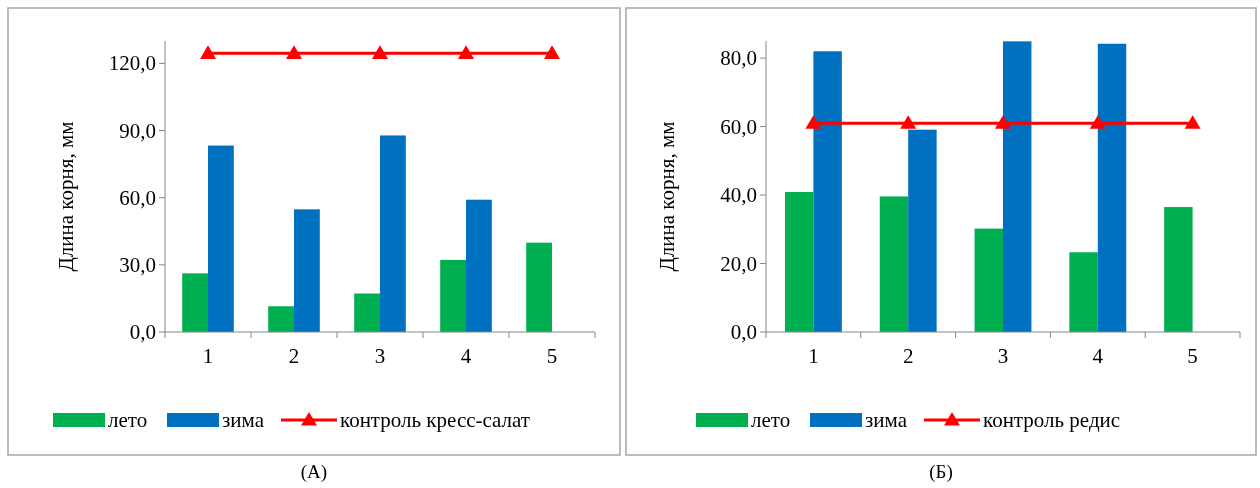  I want to click on y-tick-label: 20,0, so click(738, 263).